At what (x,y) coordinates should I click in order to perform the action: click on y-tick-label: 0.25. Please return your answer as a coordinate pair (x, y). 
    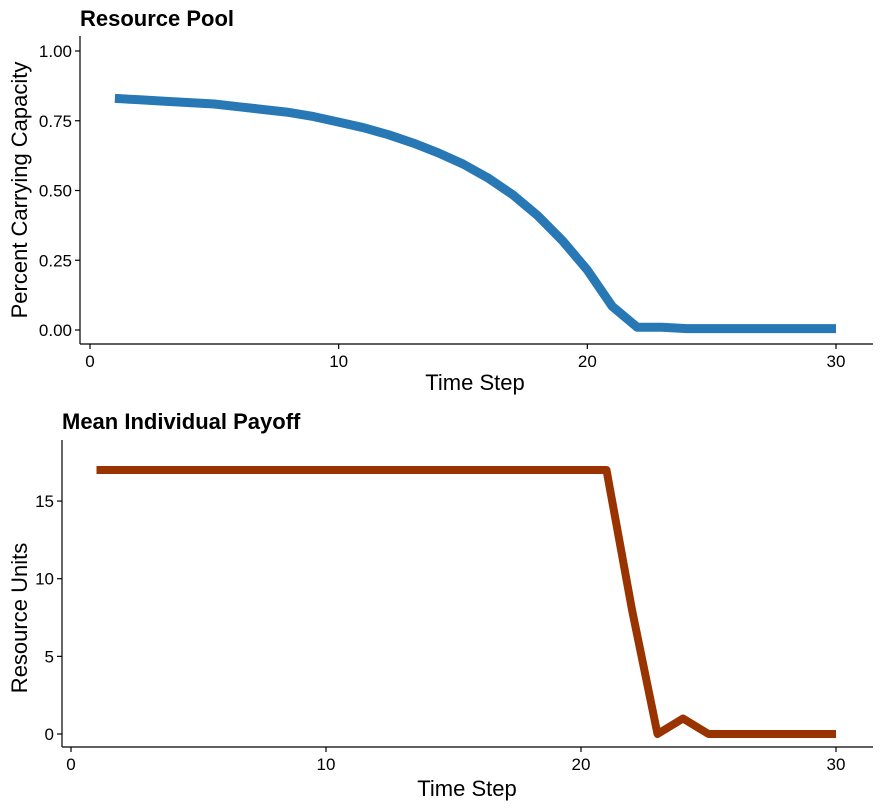
    Looking at the image, I should click on (55, 260).